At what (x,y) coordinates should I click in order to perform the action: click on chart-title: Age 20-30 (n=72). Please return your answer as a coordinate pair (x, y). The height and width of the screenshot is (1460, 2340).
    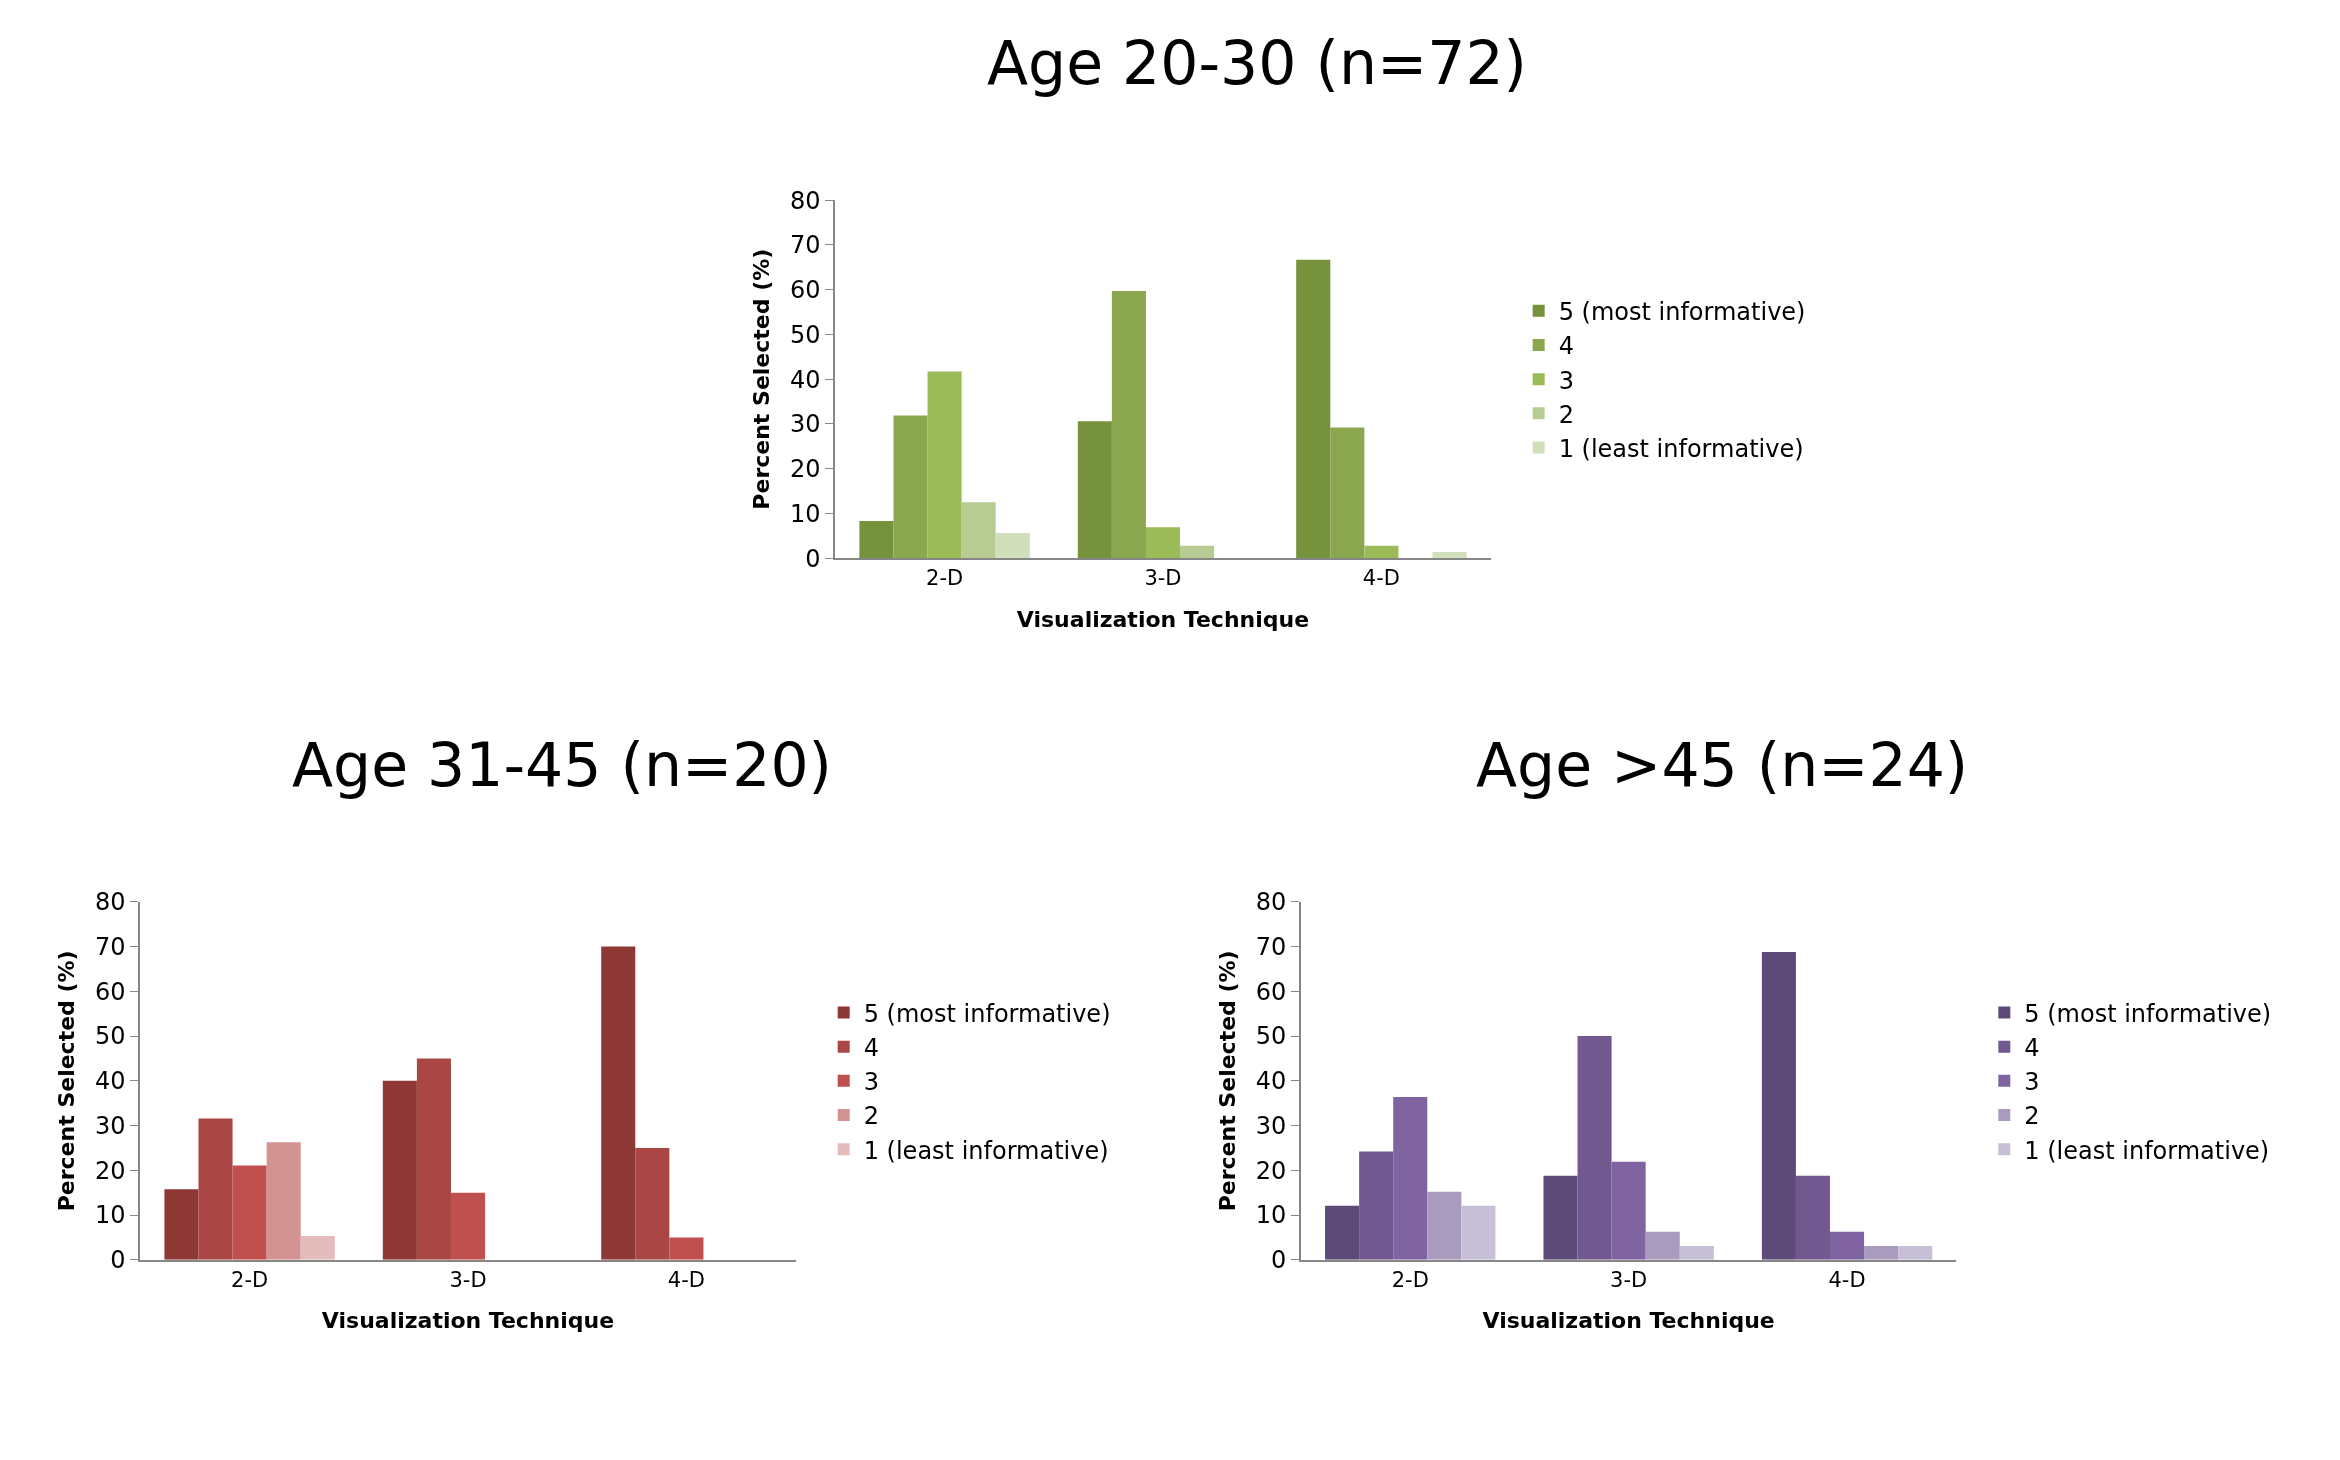
    Looking at the image, I should click on (1257, 63).